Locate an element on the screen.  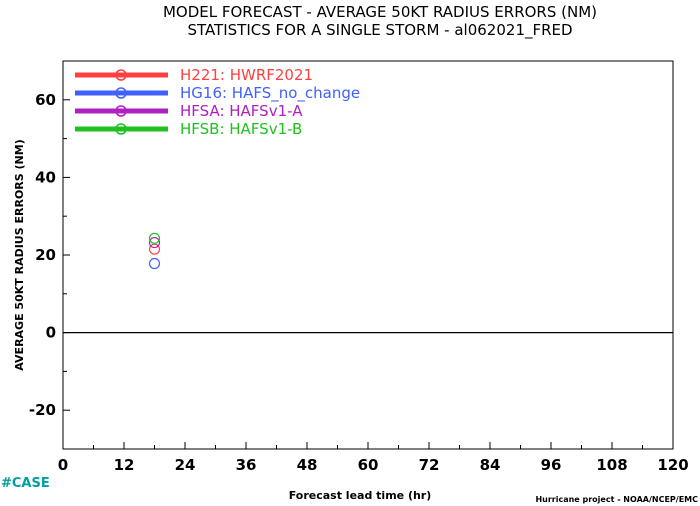
y-tick-label: -20 is located at coordinates (42, 410).